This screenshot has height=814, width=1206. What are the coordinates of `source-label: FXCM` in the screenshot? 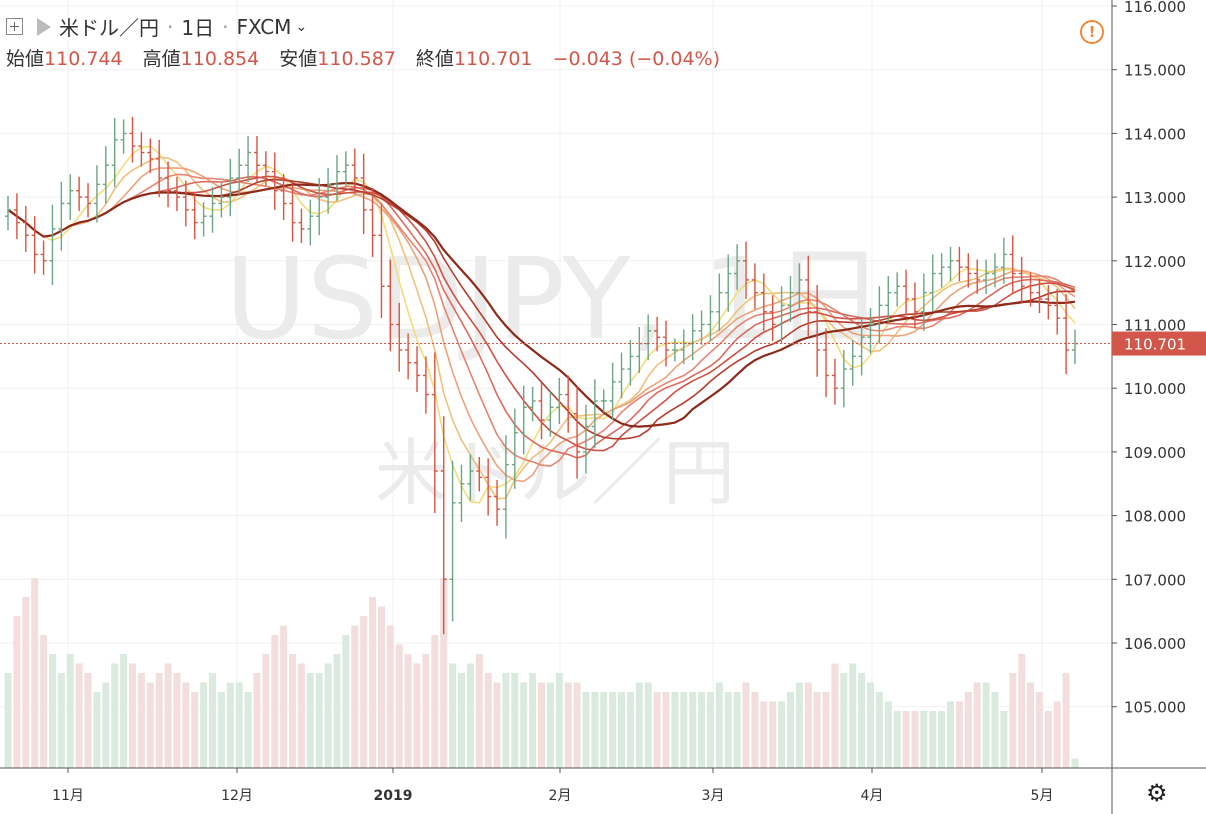 It's located at (264, 26).